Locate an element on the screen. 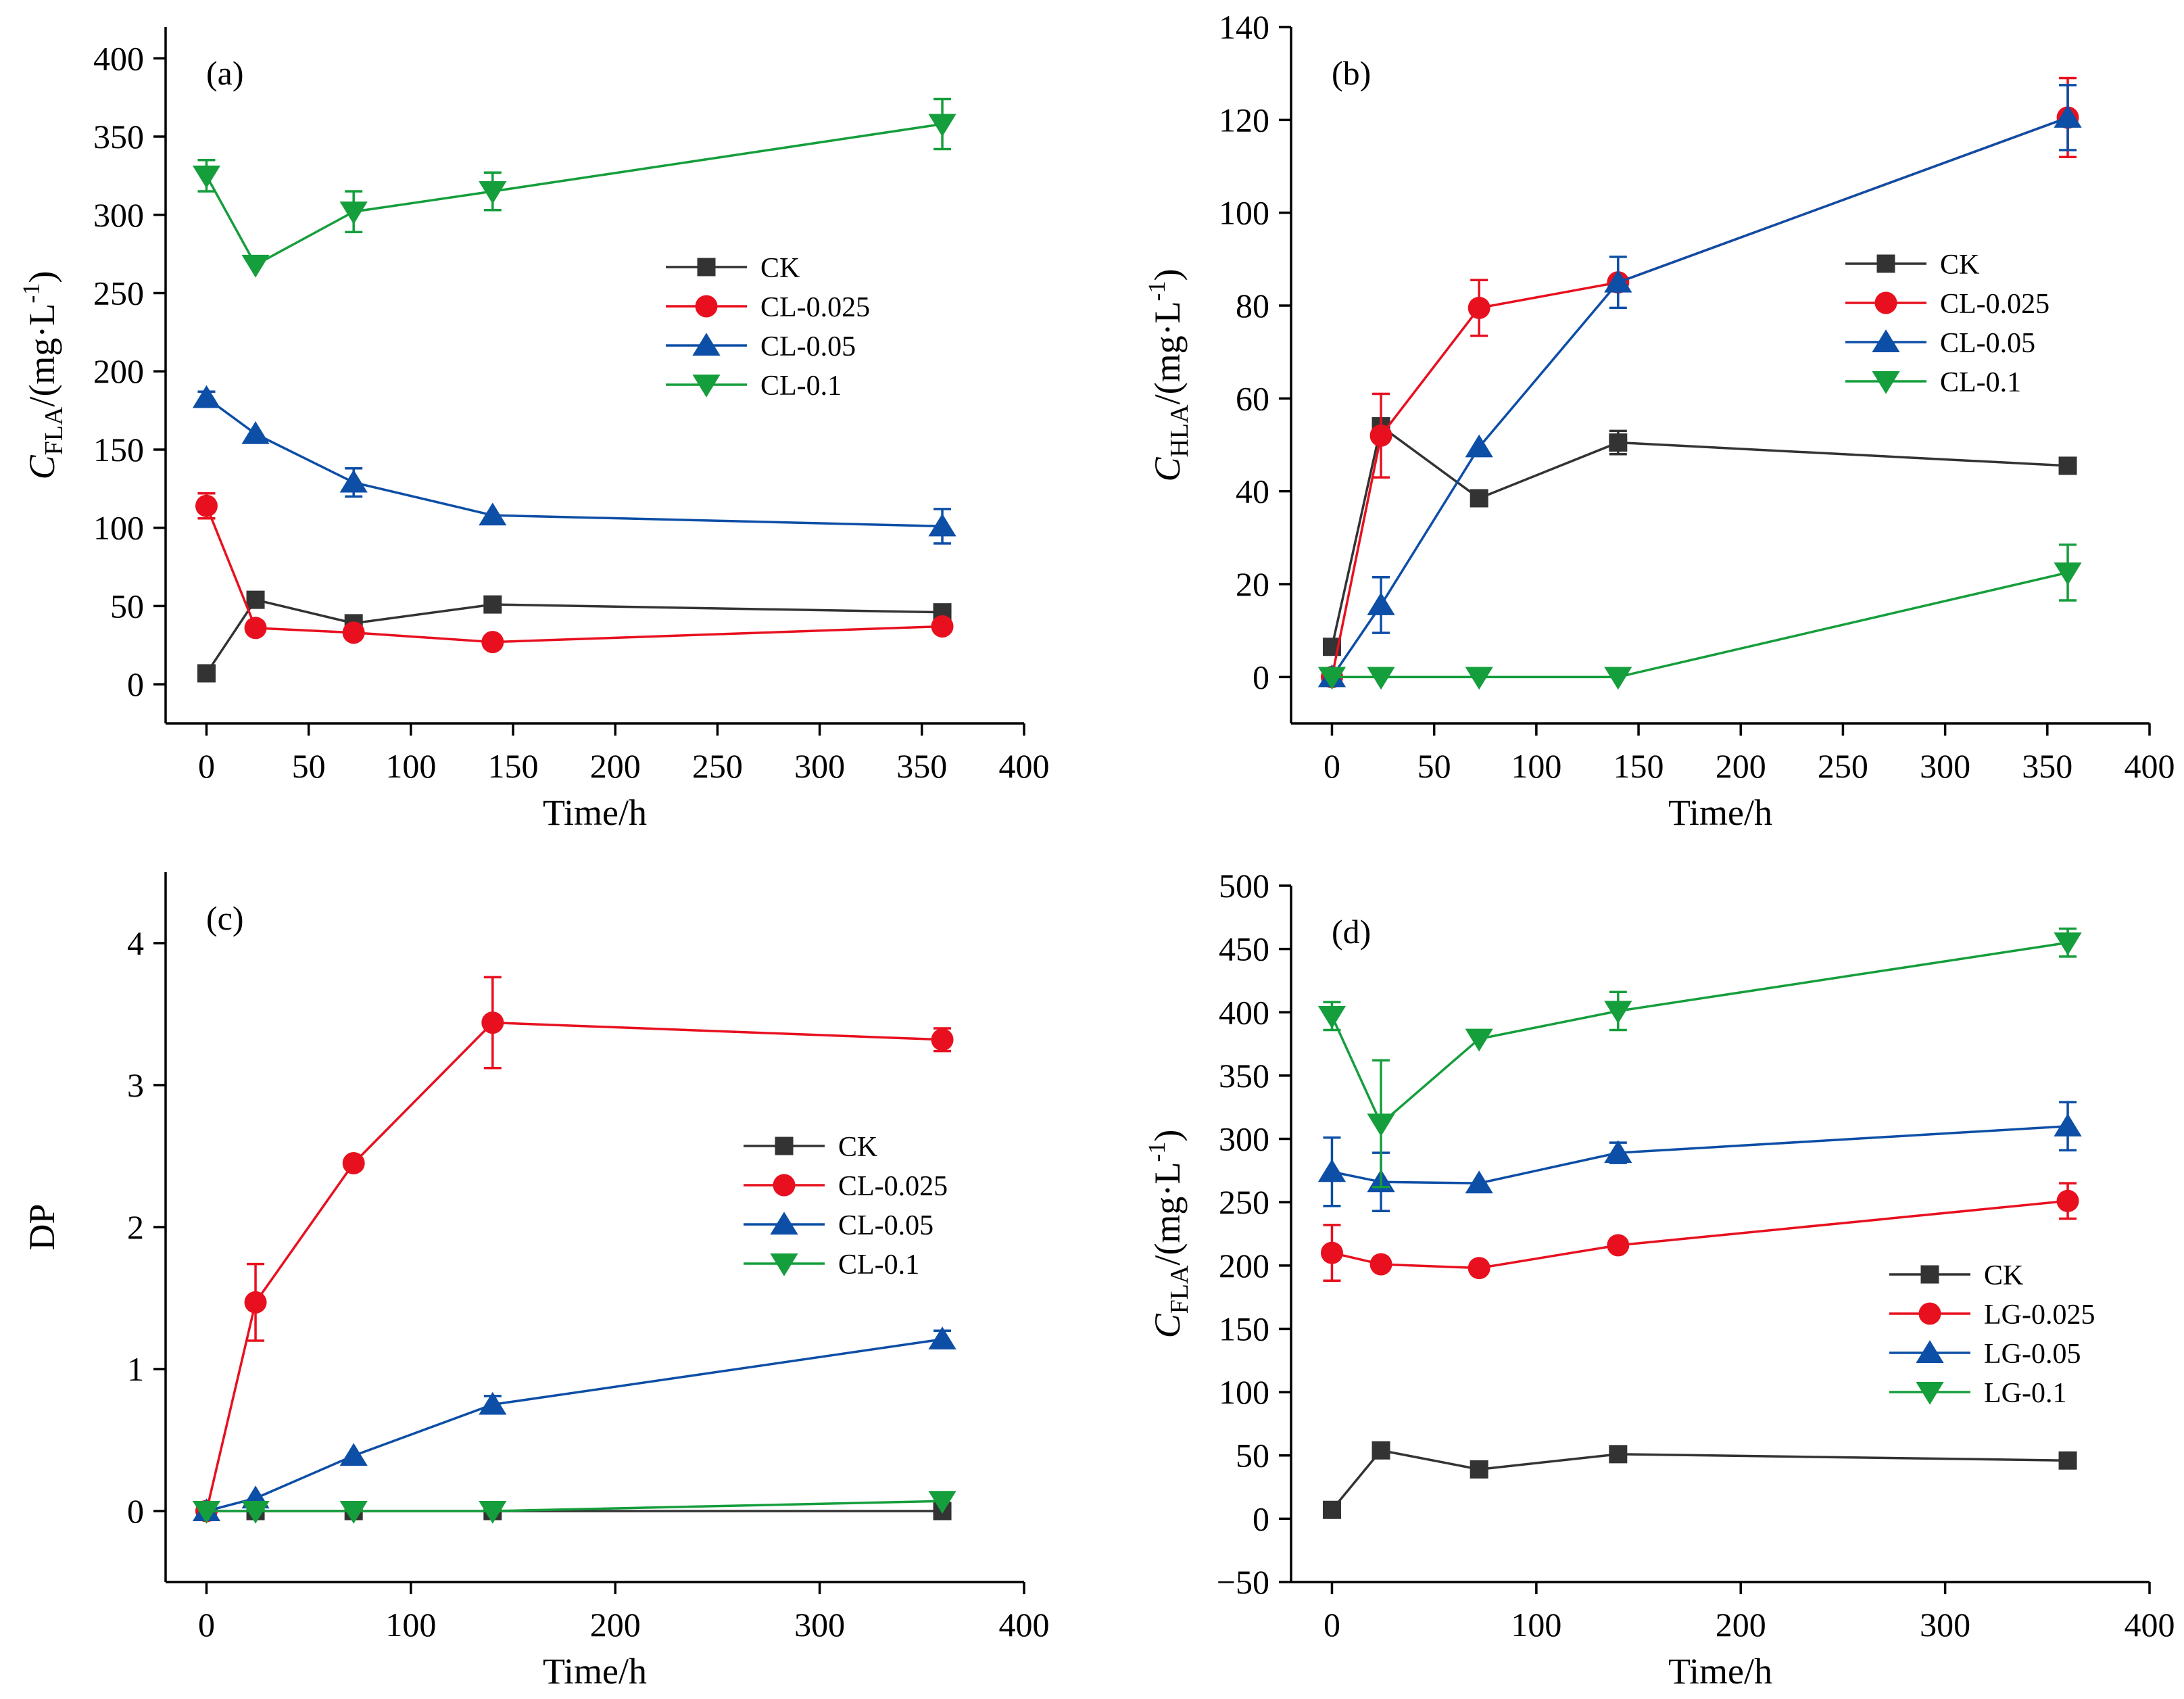 The width and height of the screenshot is (2184, 1699). y-tick-label: 2 is located at coordinates (135, 1227).